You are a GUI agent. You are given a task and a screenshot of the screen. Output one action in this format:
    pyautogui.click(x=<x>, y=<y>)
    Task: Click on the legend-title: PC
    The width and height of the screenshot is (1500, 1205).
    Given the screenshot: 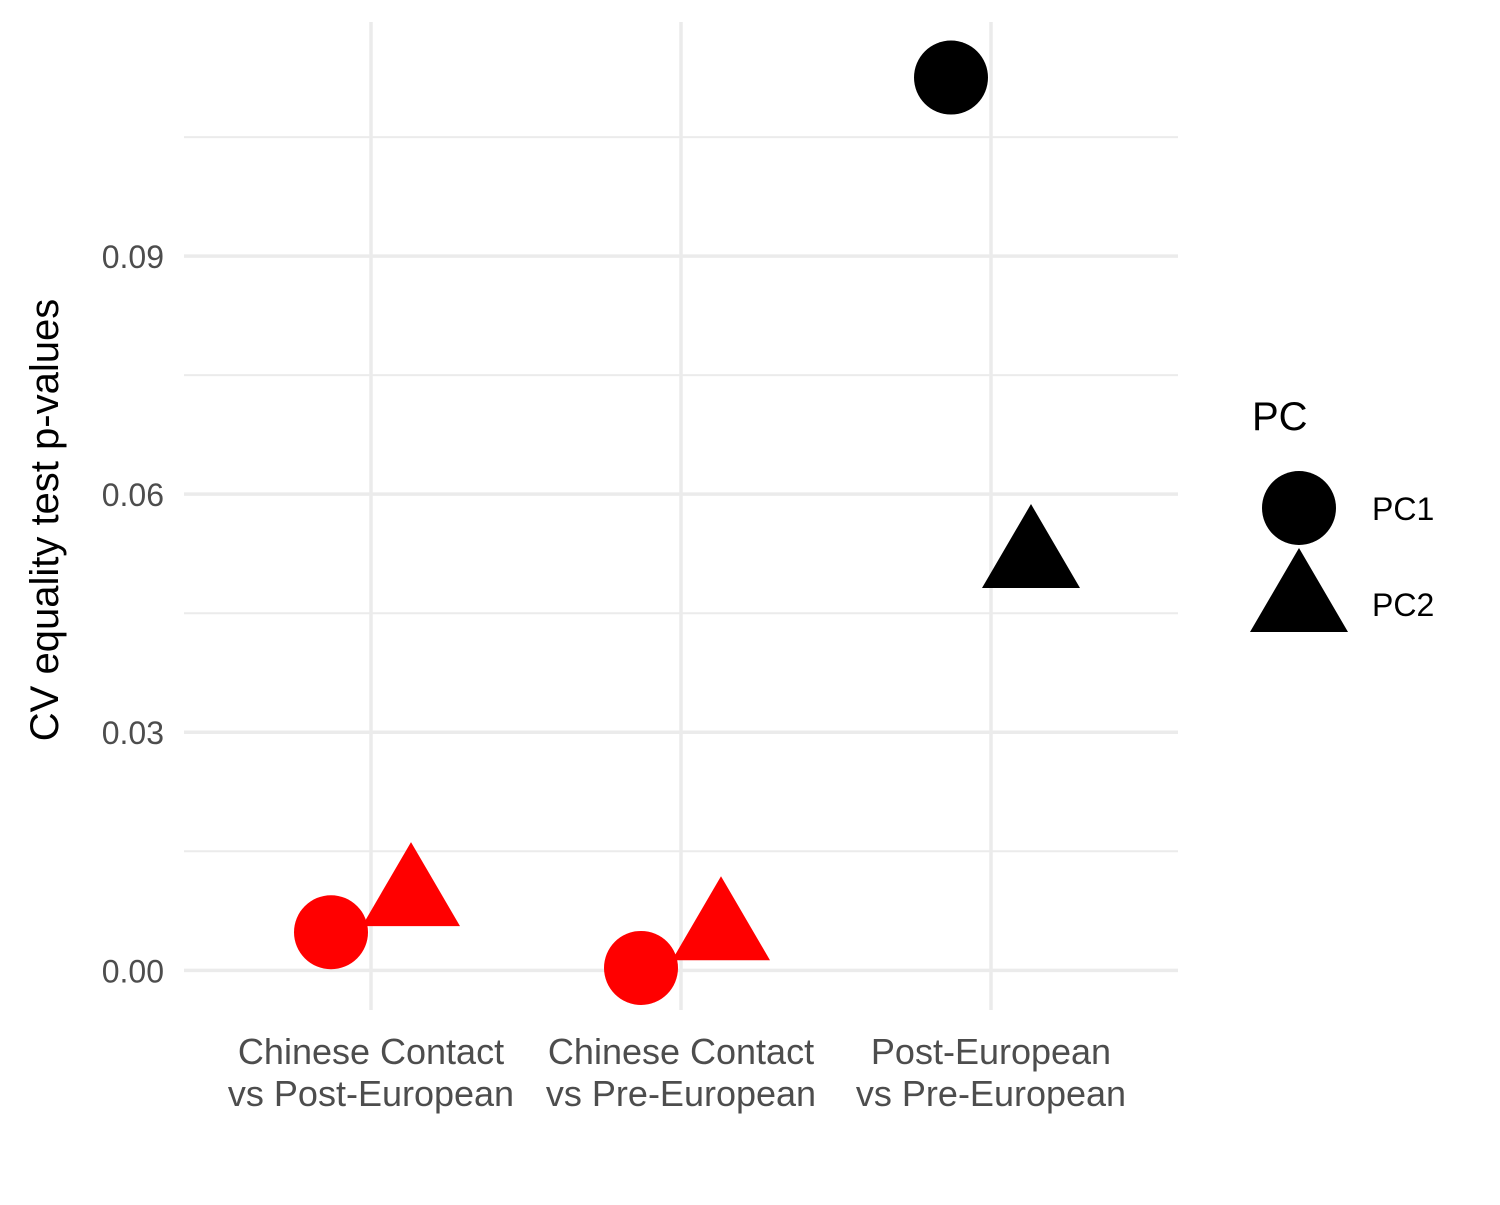 What is the action you would take?
    pyautogui.click(x=1280, y=417)
    